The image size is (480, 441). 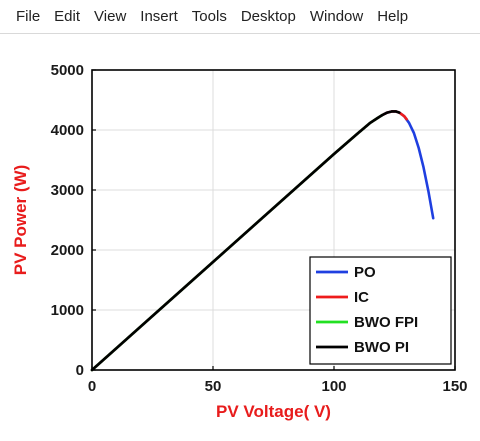 What do you see at coordinates (333, 386) in the screenshot?
I see `x-tick-label: 100` at bounding box center [333, 386].